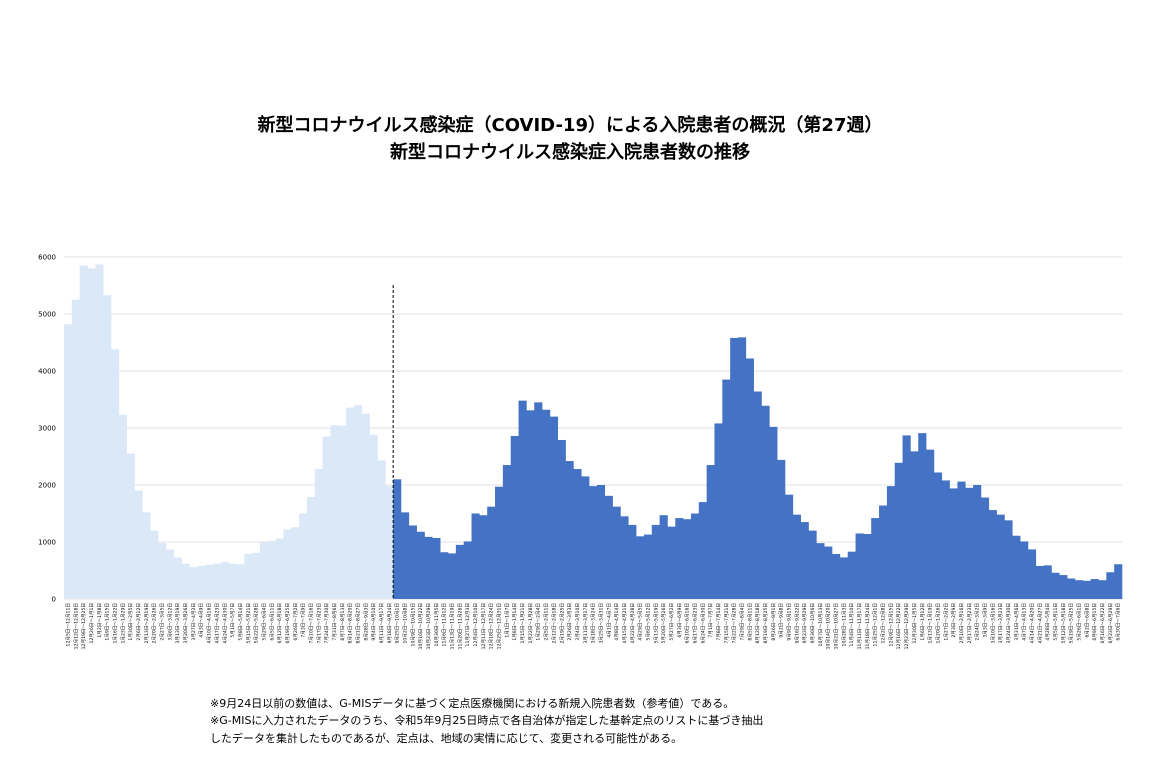 This screenshot has height=778, width=1170. What do you see at coordinates (484, 626) in the screenshot?
I see `x-tick-label: 12月11日〜12月17日` at bounding box center [484, 626].